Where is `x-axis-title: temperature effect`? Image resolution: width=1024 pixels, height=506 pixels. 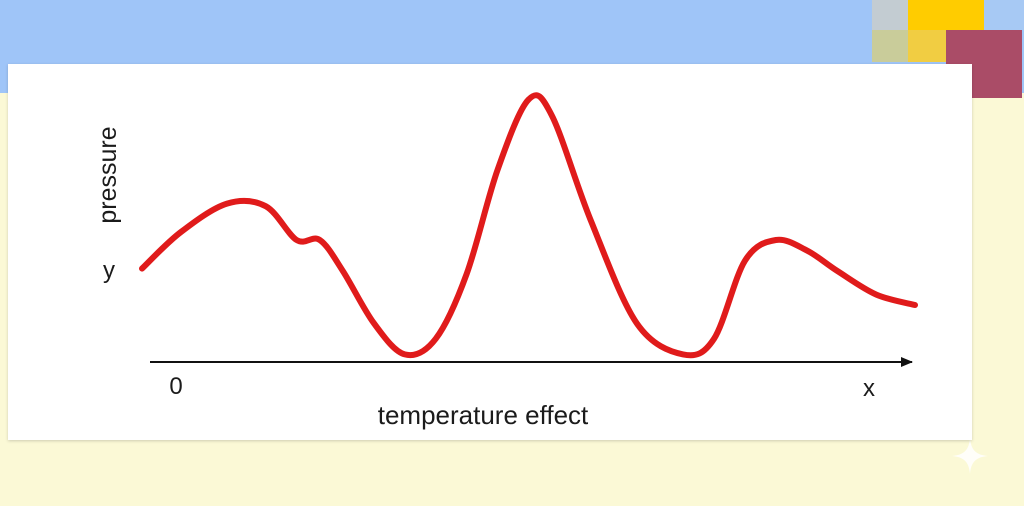
x-axis-title: temperature effect is located at coordinates (483, 415).